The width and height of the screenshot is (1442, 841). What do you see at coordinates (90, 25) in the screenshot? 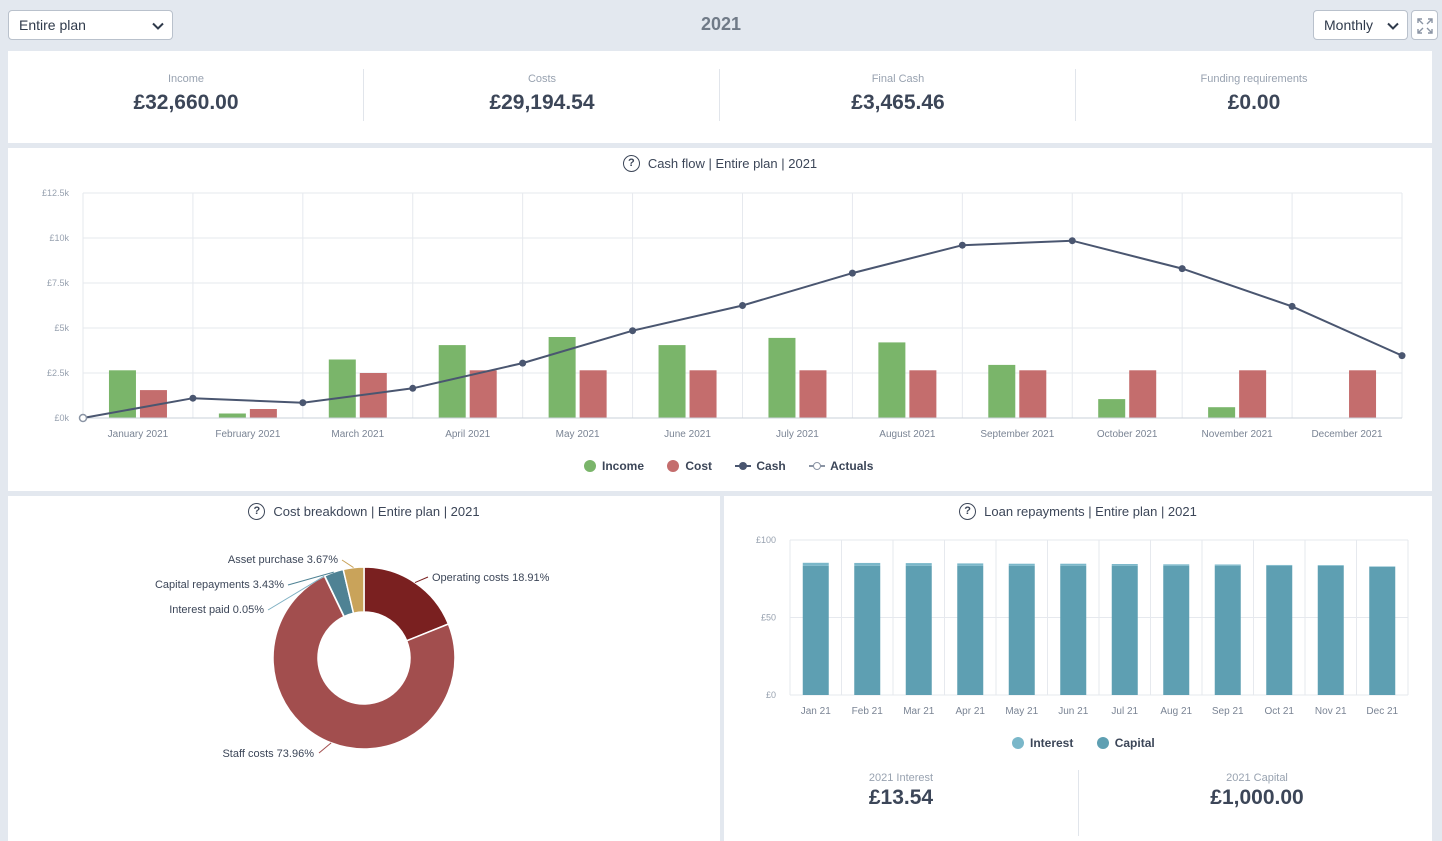
I see `plan-select: Entire plan` at bounding box center [90, 25].